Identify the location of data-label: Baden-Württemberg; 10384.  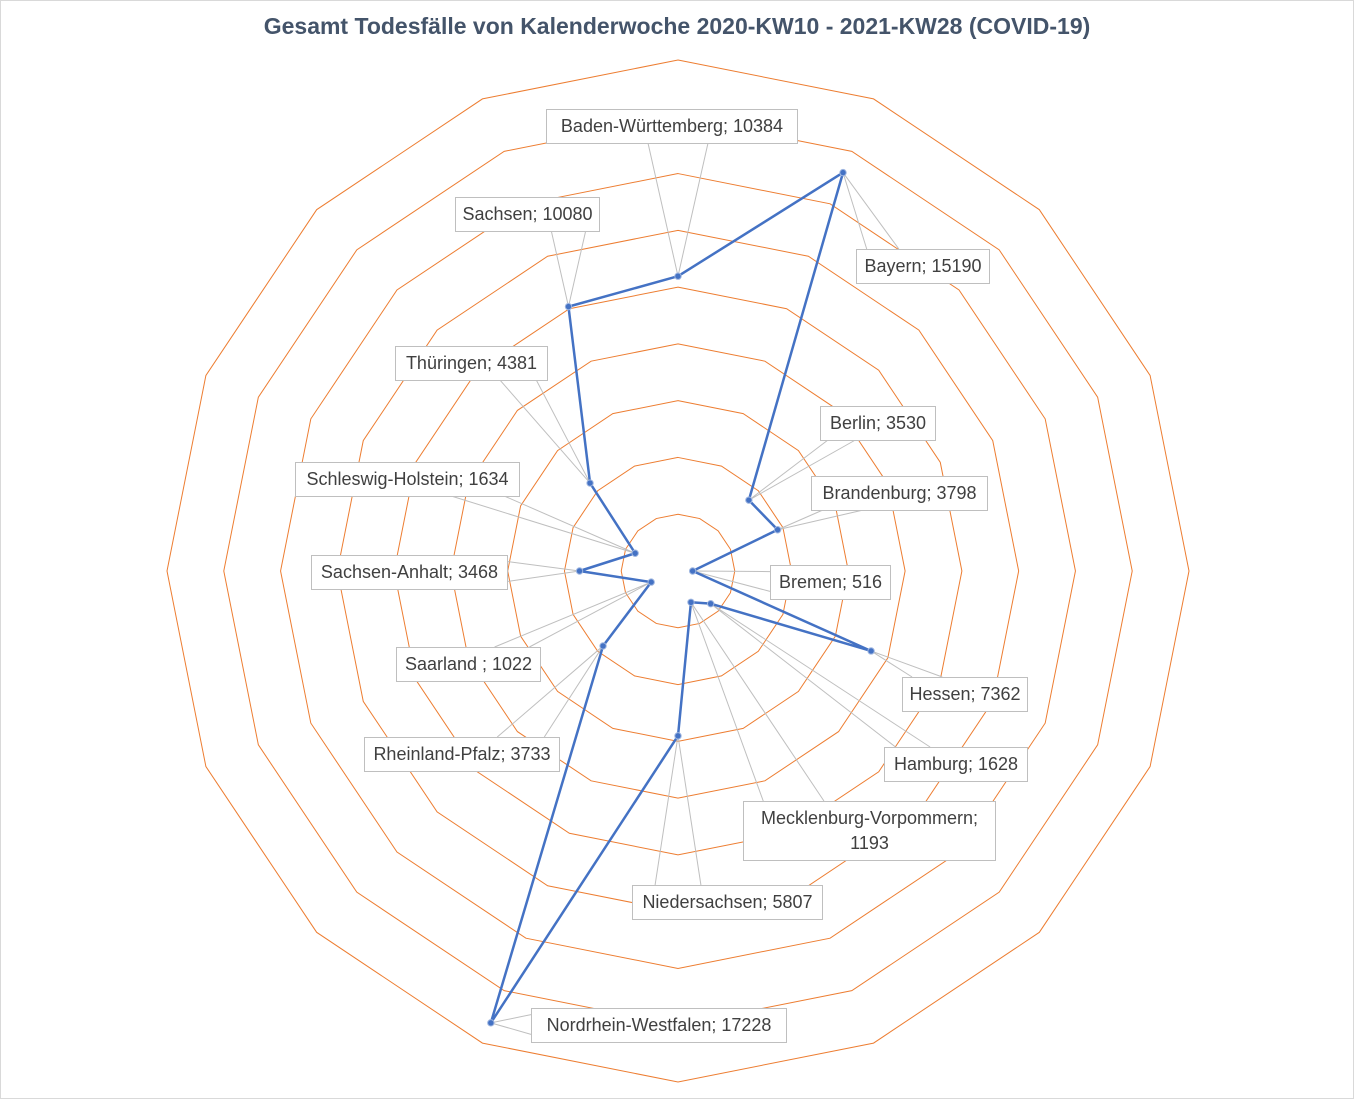
(672, 126).